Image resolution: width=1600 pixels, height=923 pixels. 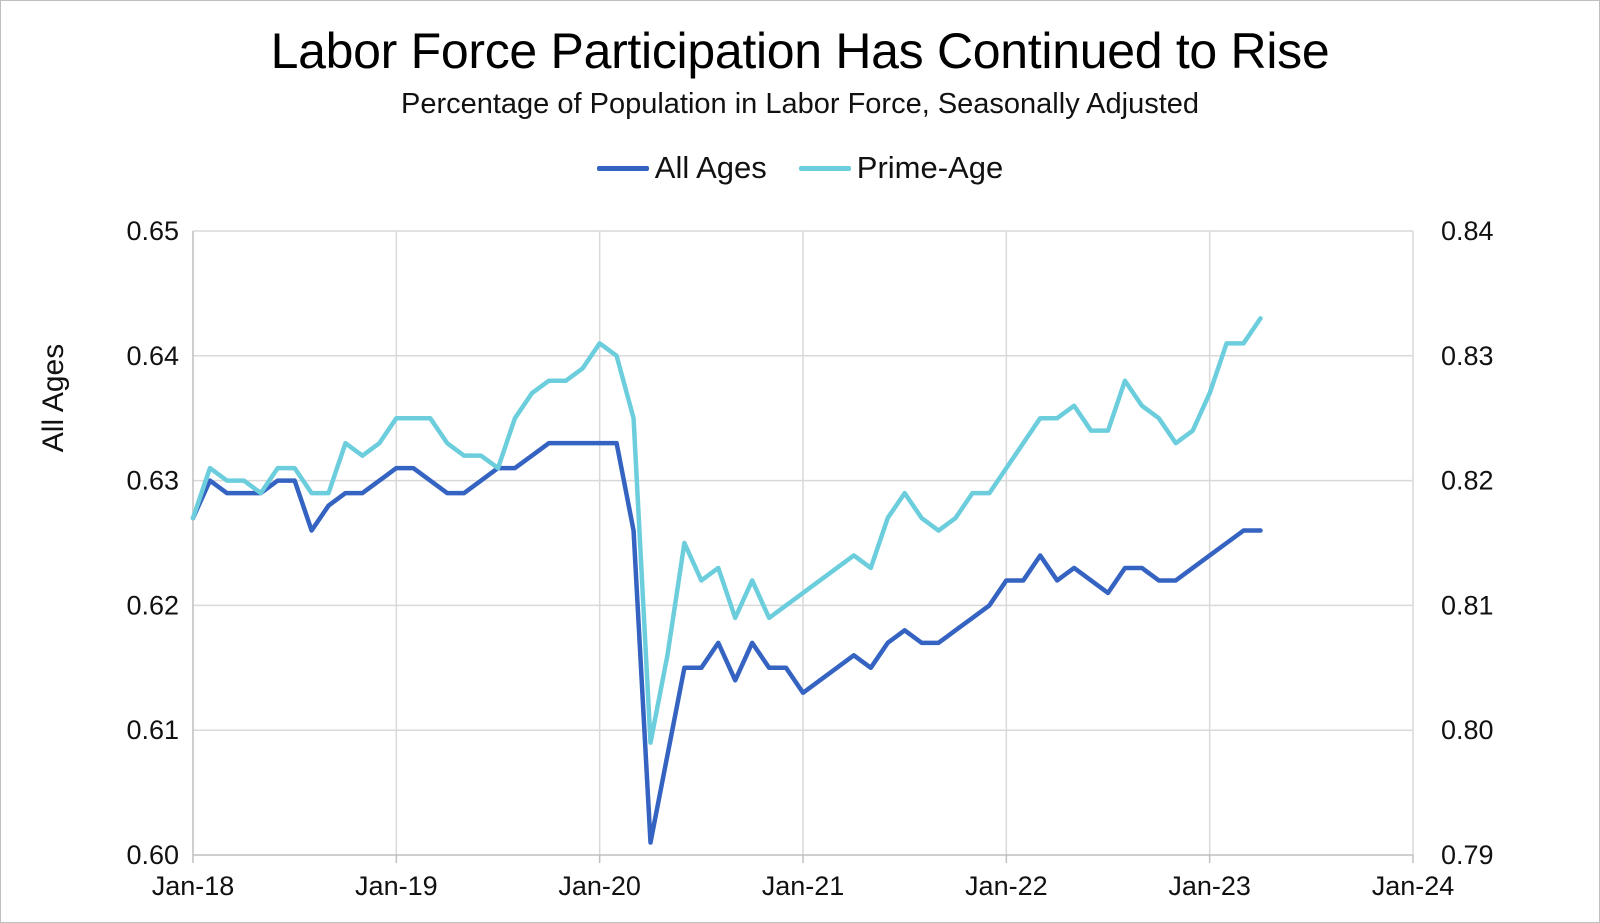 What do you see at coordinates (1006, 886) in the screenshot?
I see `x-tick-label: Jan-22` at bounding box center [1006, 886].